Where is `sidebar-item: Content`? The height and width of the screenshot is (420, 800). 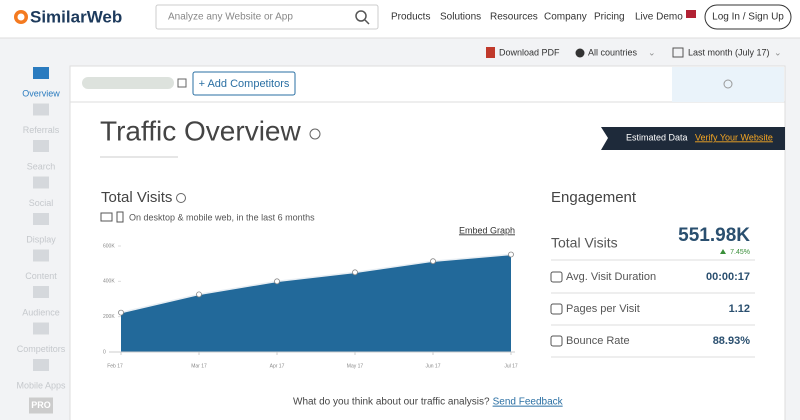 sidebar-item: Content is located at coordinates (41, 276).